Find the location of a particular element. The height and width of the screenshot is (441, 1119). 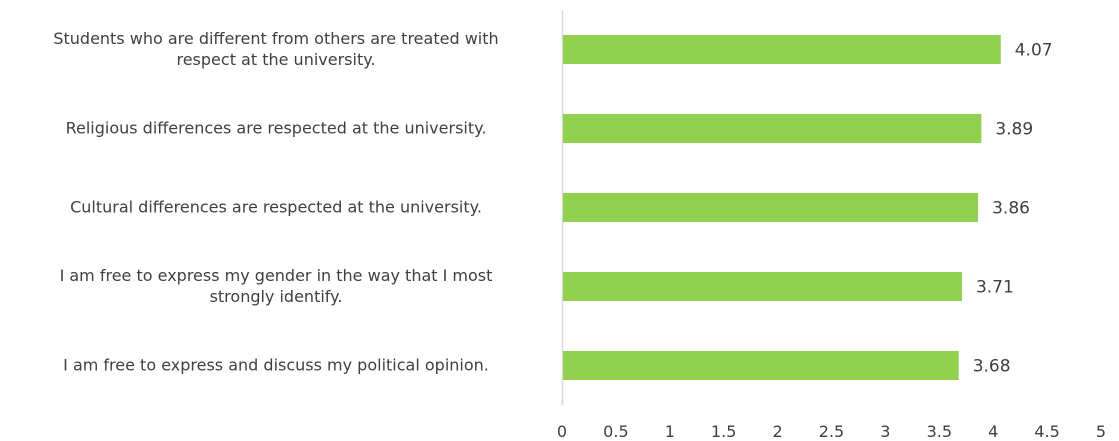

value-label-3: 3.86 is located at coordinates (1011, 209).